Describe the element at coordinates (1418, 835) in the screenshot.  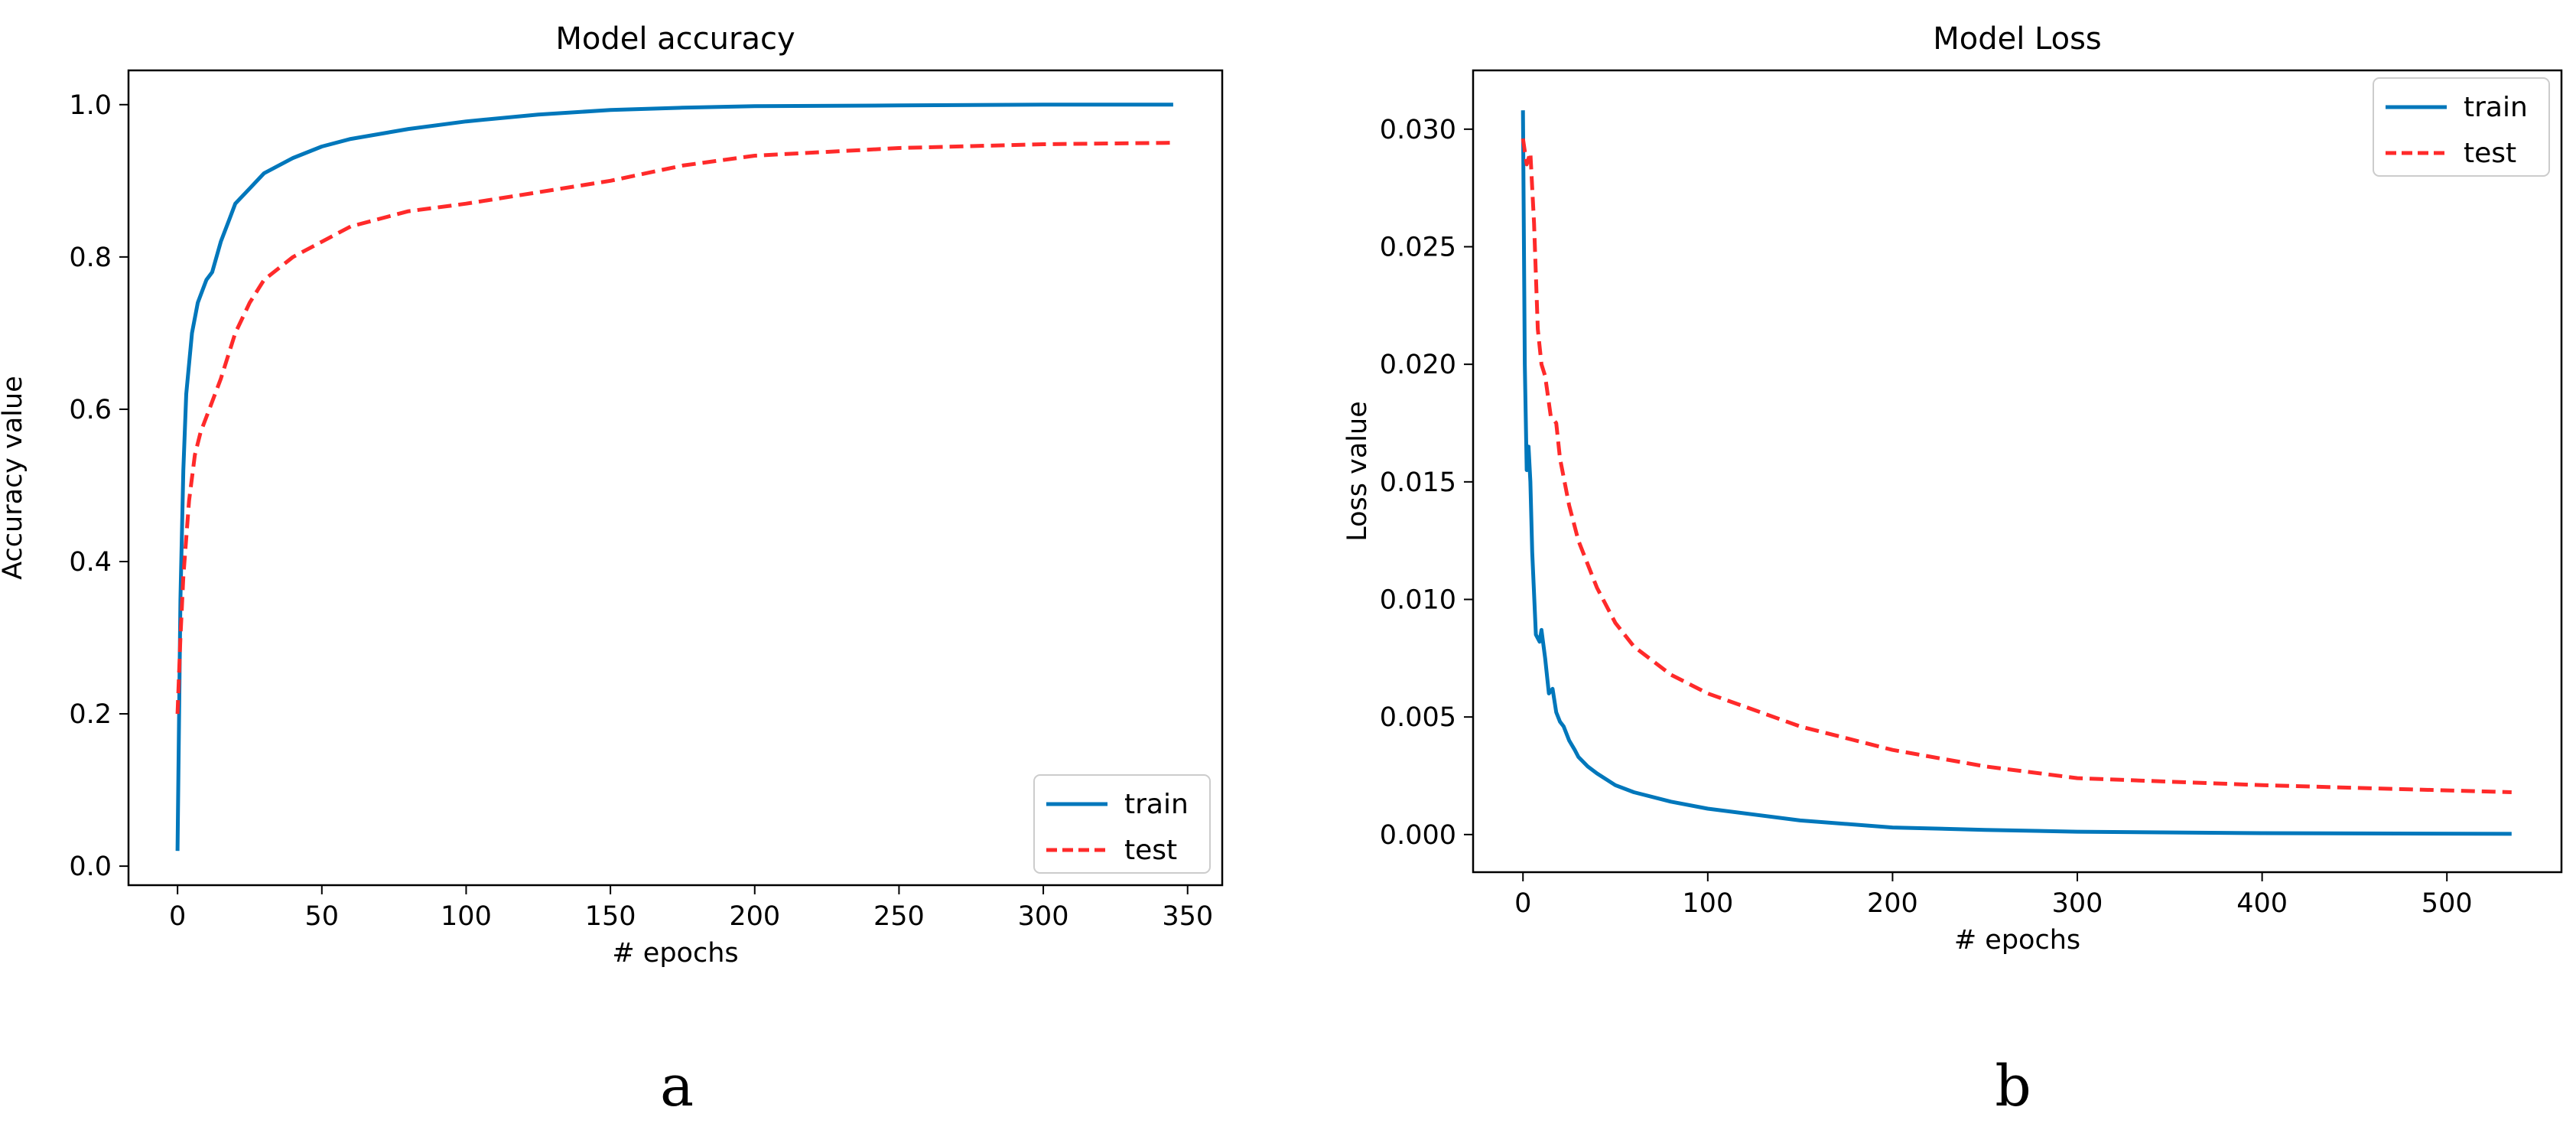
I see `y-tick-label: 0.000` at that location.